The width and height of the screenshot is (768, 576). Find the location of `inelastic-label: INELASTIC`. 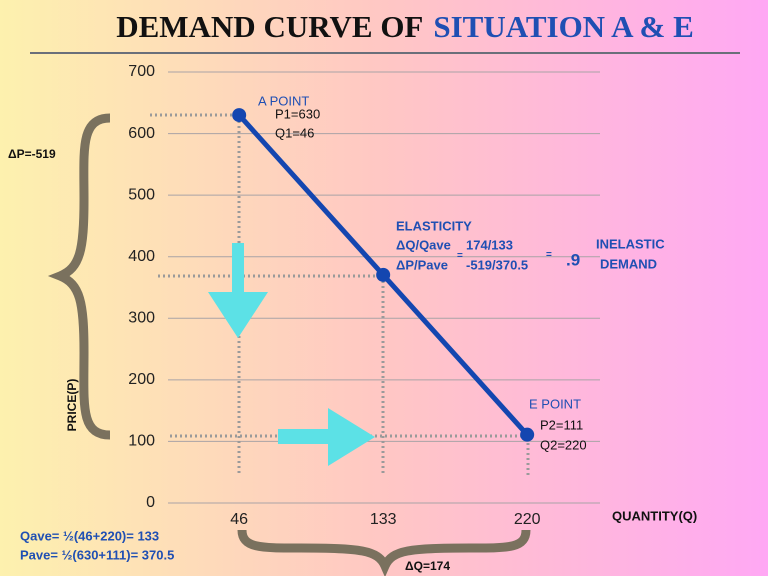

inelastic-label: INELASTIC is located at coordinates (630, 243).